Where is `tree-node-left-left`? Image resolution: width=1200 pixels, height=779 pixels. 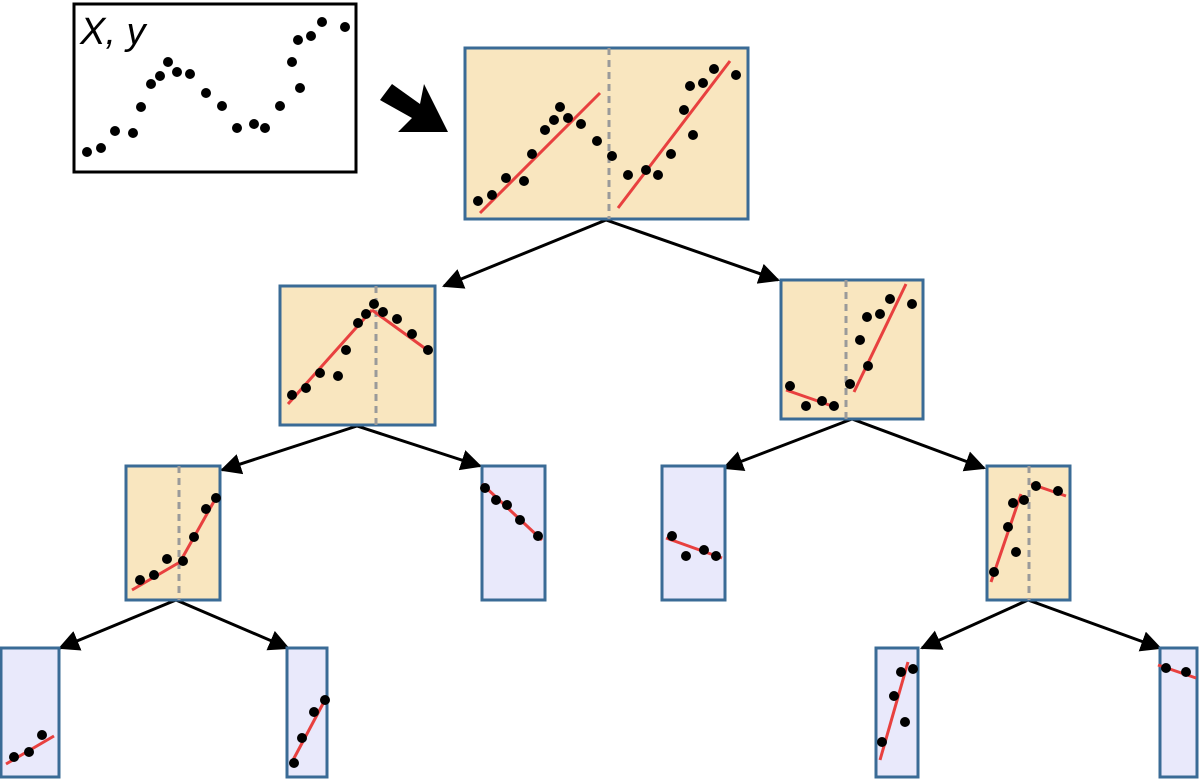 tree-node-left-left is located at coordinates (173, 533).